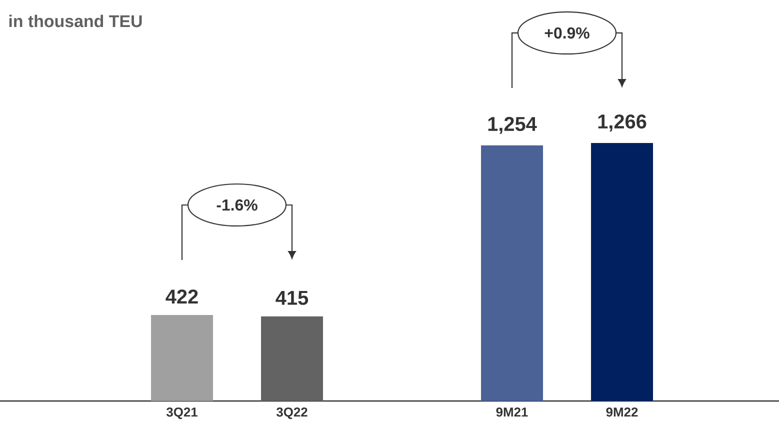 The image size is (779, 439). Describe the element at coordinates (75, 21) in the screenshot. I see `chart-subtitle: in thousand TEU` at that location.